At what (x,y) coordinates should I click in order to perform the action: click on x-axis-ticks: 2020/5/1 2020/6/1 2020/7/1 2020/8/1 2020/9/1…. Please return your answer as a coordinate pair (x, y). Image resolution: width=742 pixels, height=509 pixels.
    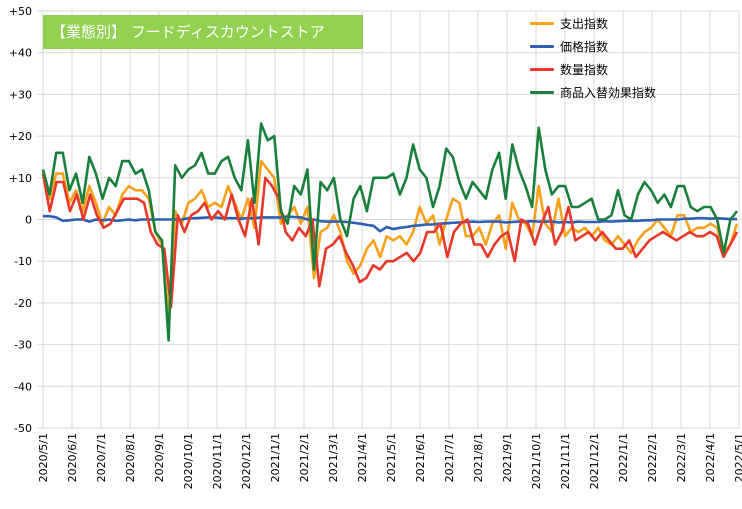
    Looking at the image, I should click on (389, 461).